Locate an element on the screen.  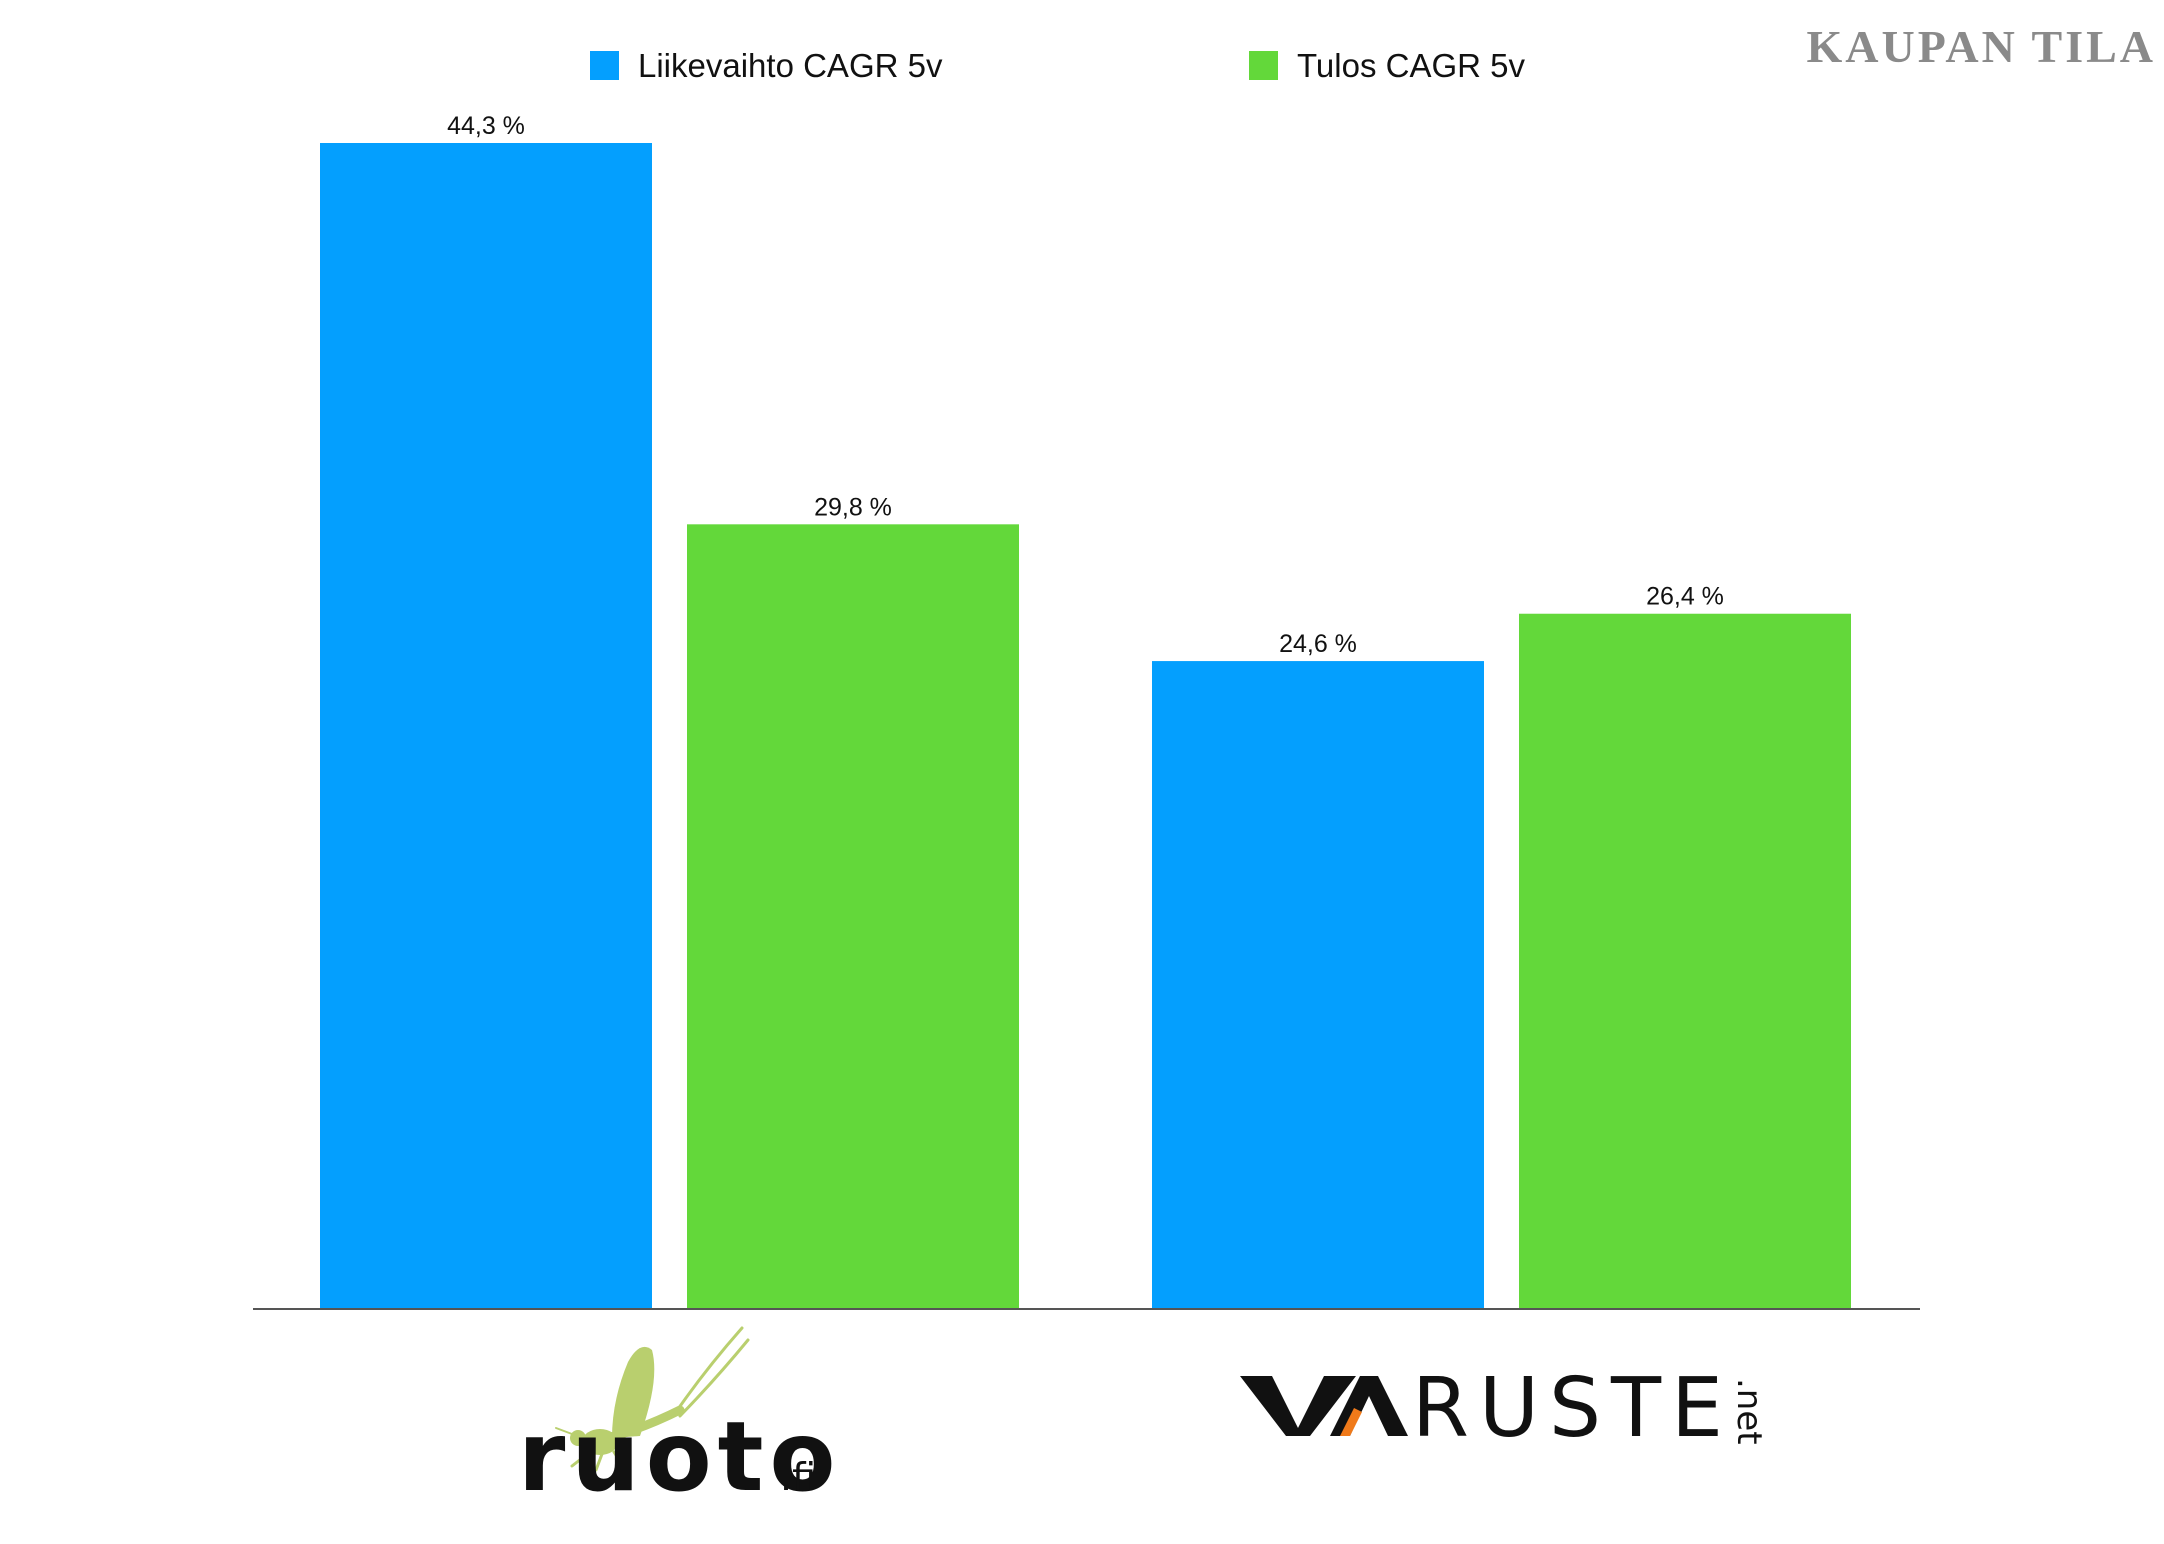
legend-swatch-revenue is located at coordinates (604, 65).